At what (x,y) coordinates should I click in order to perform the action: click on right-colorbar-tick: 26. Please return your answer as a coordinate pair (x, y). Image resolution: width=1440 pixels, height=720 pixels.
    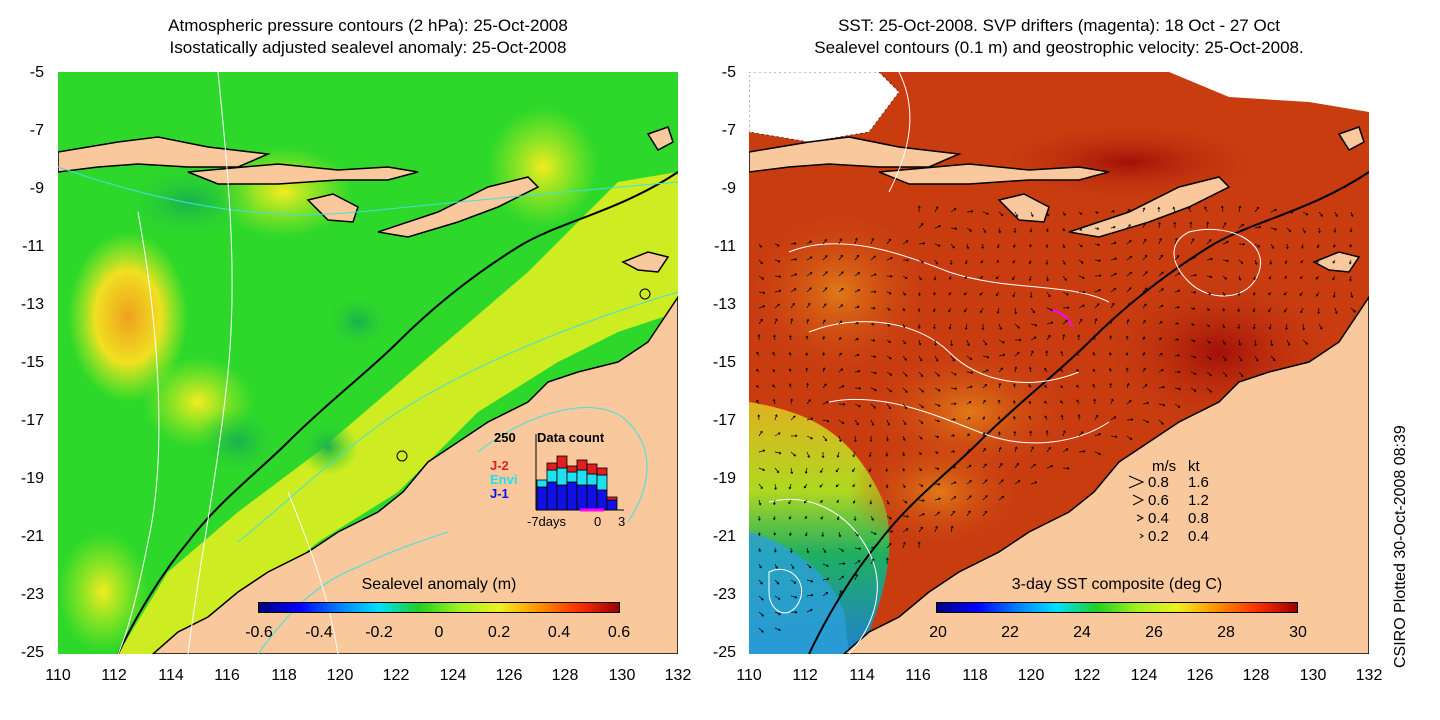
    Looking at the image, I should click on (1154, 632).